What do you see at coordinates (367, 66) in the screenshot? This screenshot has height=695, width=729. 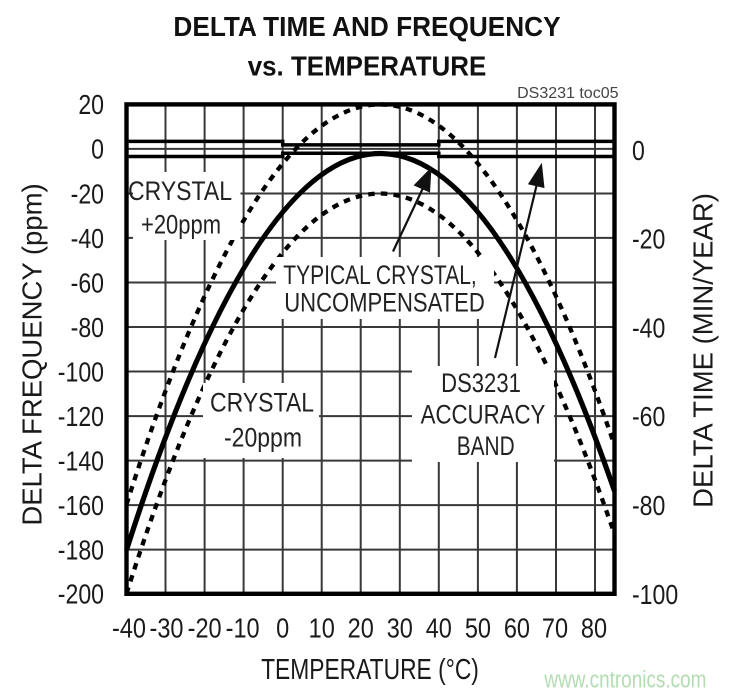 I see `svg-text: vs. TEMPERATURE` at bounding box center [367, 66].